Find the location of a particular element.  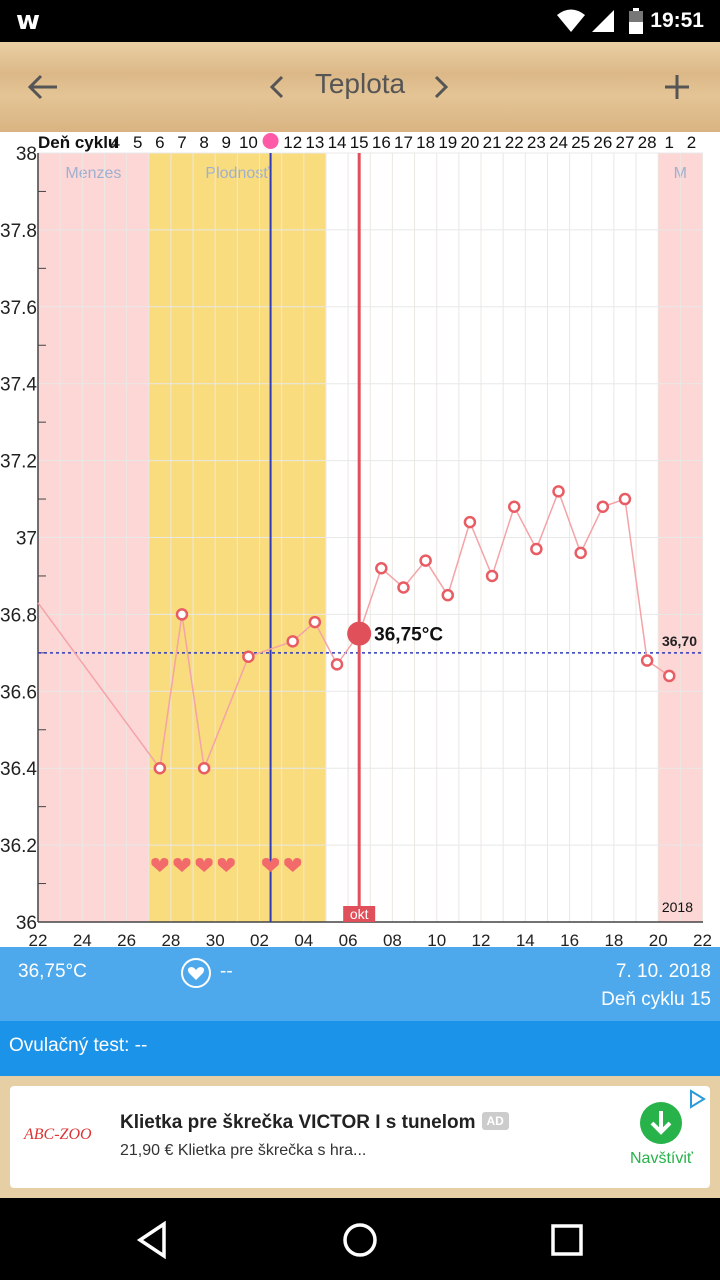

cycle-day-7: 7 is located at coordinates (181, 142).